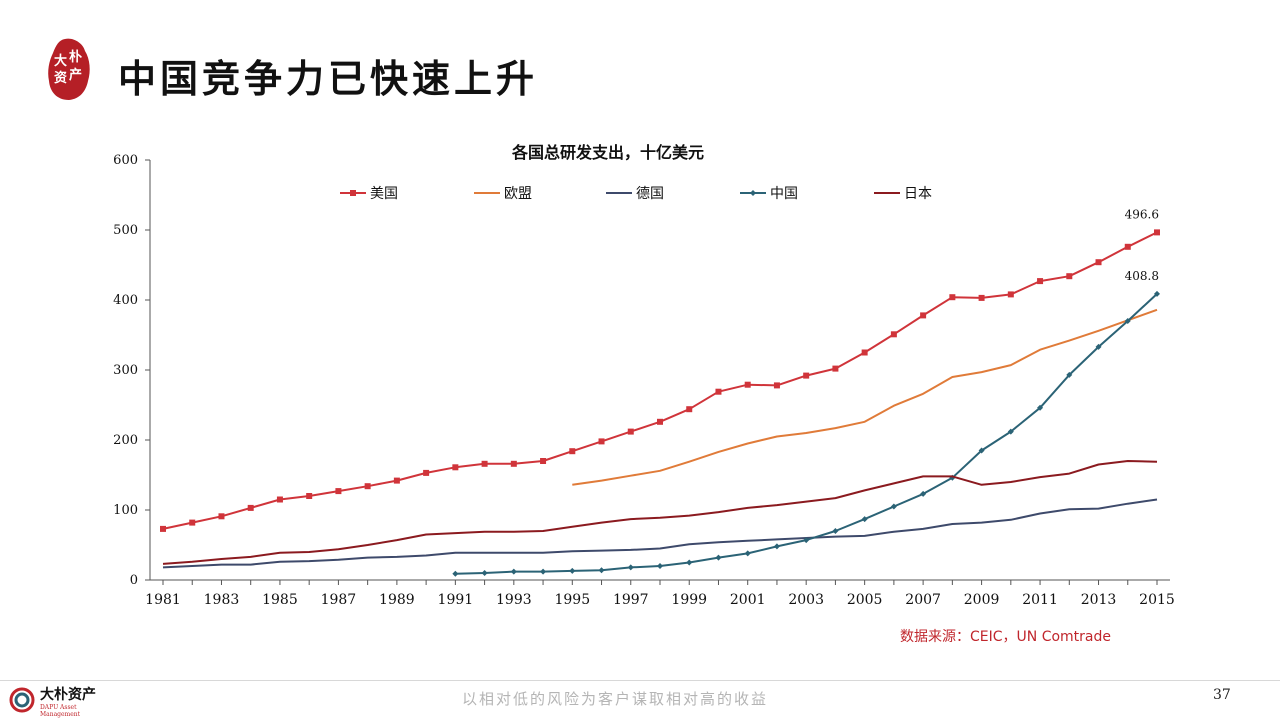  What do you see at coordinates (125, 510) in the screenshot?
I see `y-tick-label: 100` at bounding box center [125, 510].